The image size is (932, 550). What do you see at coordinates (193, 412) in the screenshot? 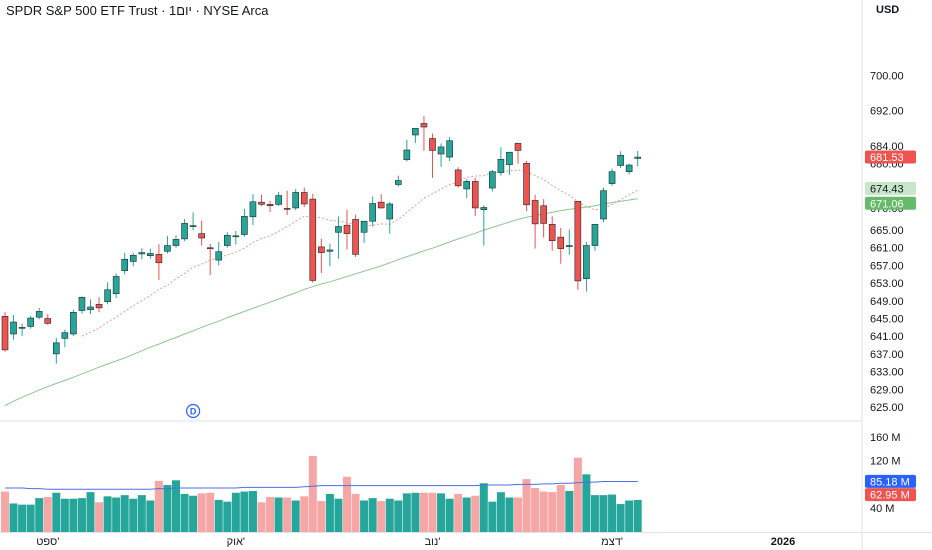
I see `dividend-marker-label: D` at bounding box center [193, 412].